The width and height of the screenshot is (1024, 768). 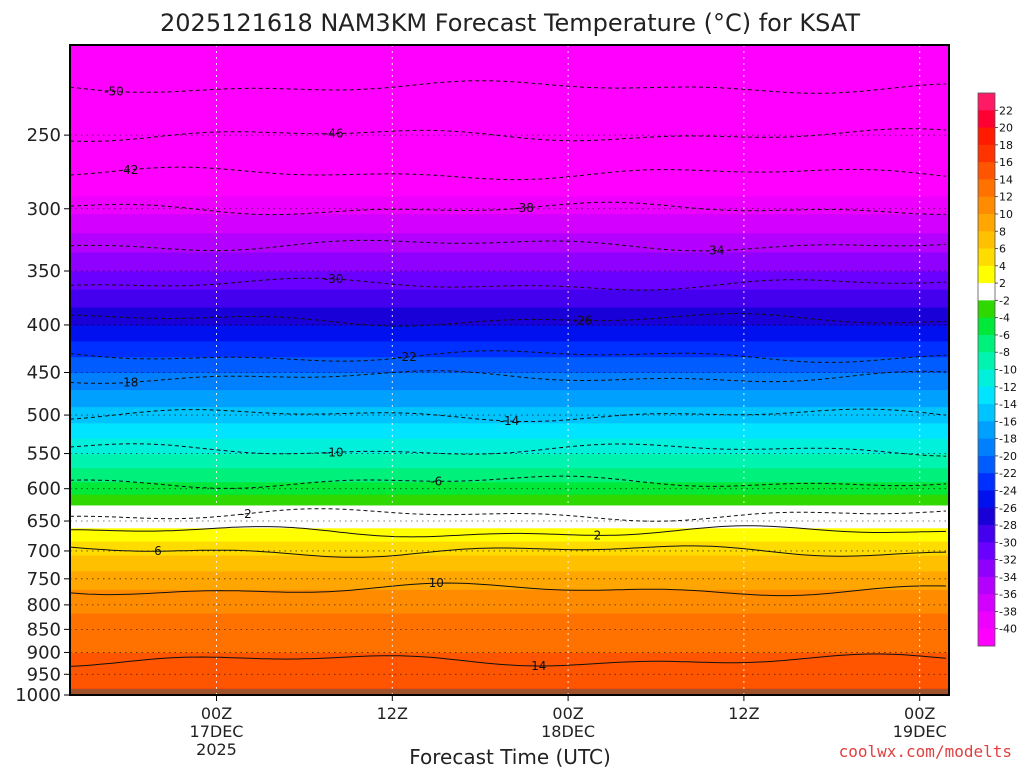 I want to click on y-tick-label: 900, so click(x=44, y=652).